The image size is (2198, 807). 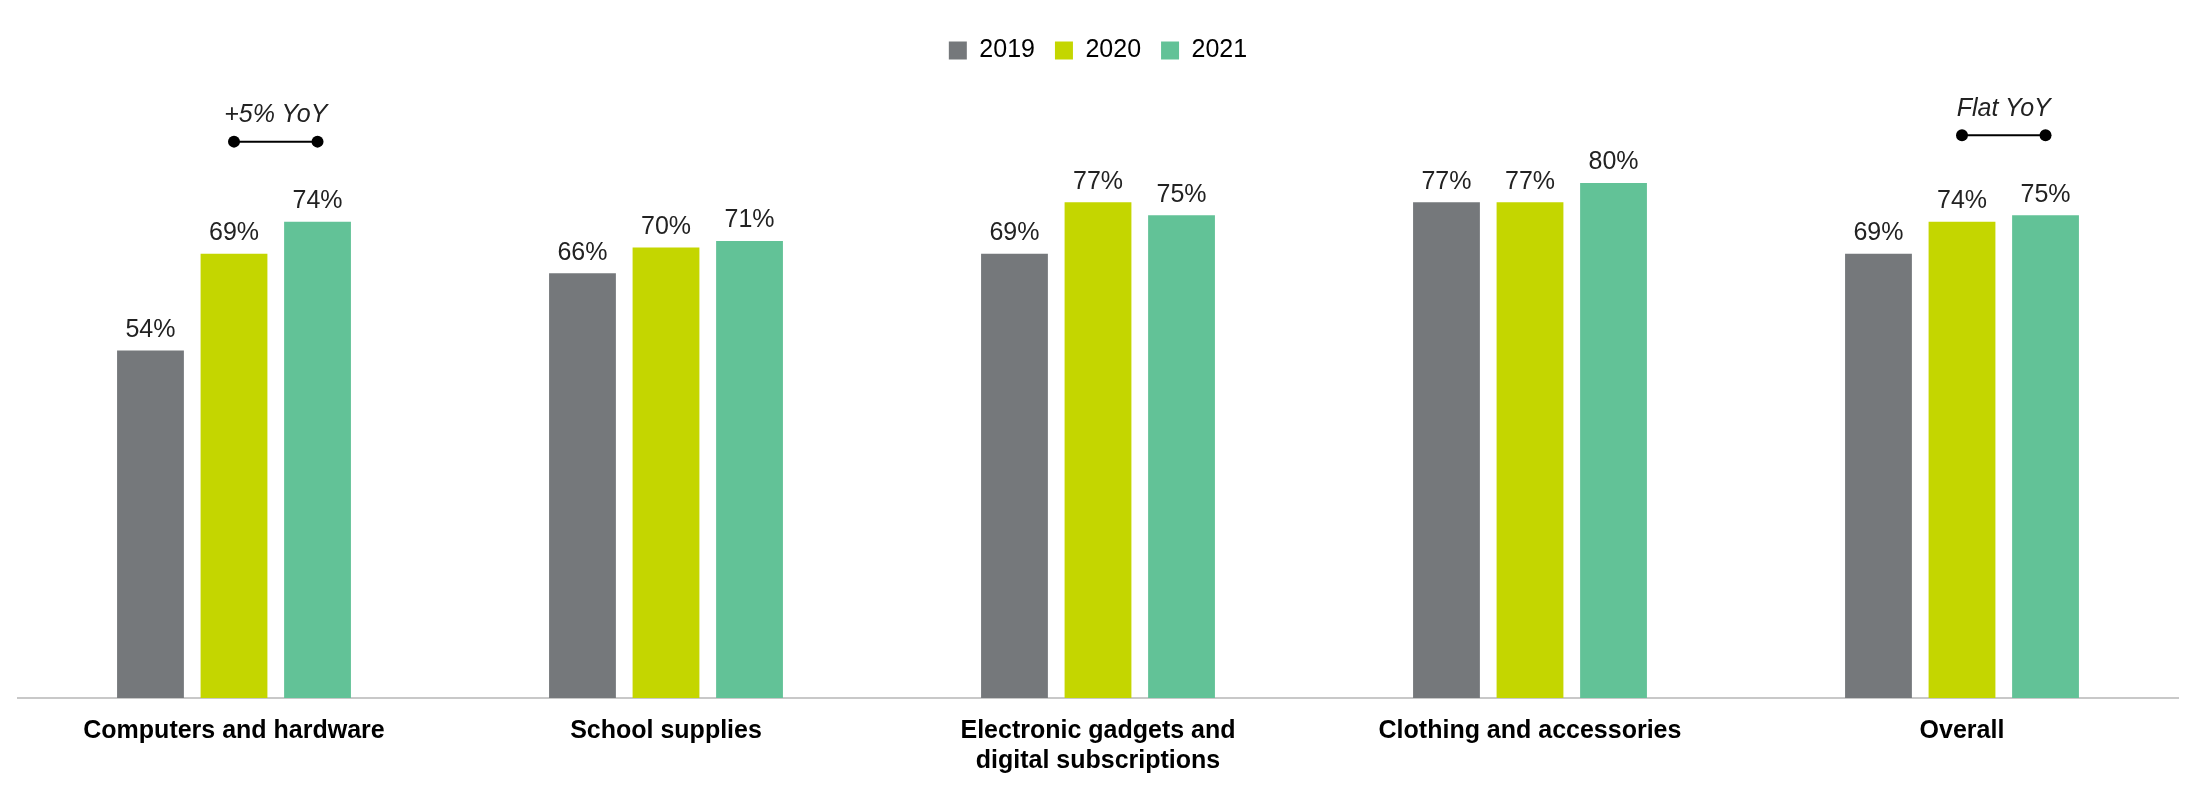 I want to click on data-label: 70%, so click(x=666, y=224).